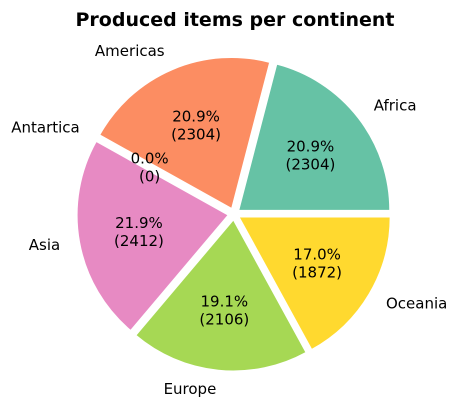 Image resolution: width=459 pixels, height=418 pixels. I want to click on value-label-antartica: (0), so click(149, 176).